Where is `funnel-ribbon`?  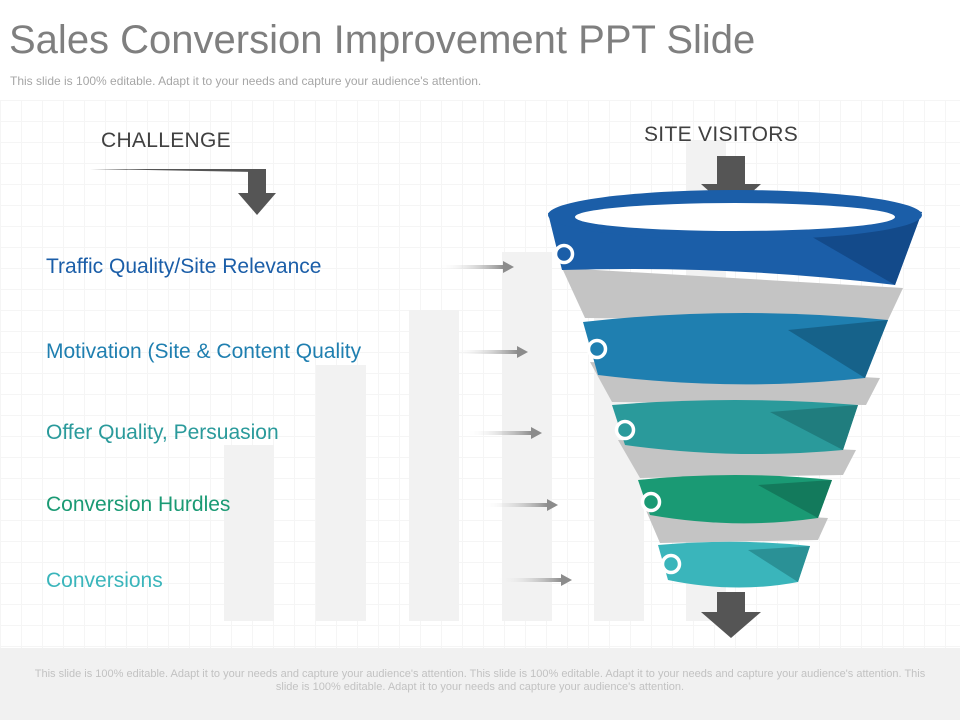 funnel-ribbon is located at coordinates (732, 294).